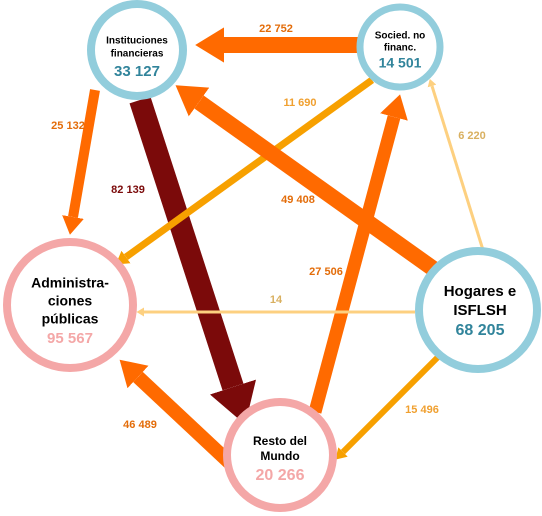 Image resolution: width=542 pixels, height=516 pixels. Describe the element at coordinates (70, 283) in the screenshot. I see `node-label: Administra-` at that location.